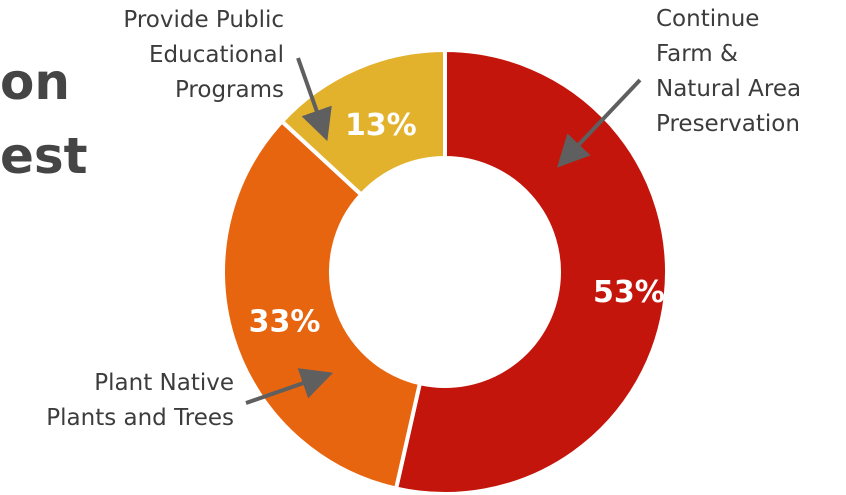 This screenshot has width=846, height=495. What do you see at coordinates (289, 386) in the screenshot?
I see `arrow-plant-native` at bounding box center [289, 386].